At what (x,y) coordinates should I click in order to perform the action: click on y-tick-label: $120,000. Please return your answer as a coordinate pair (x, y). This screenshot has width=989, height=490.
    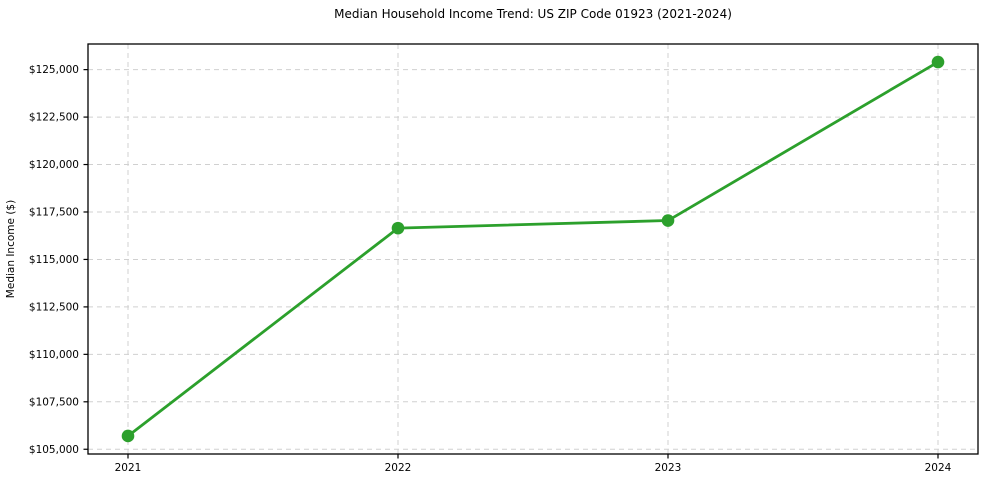
    Looking at the image, I should click on (54, 165).